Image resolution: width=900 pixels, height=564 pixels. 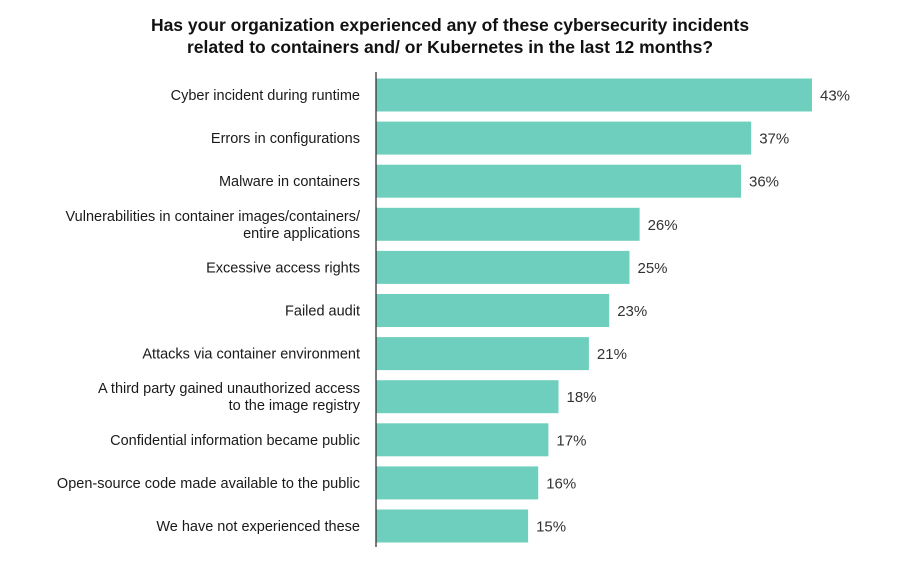 What do you see at coordinates (663, 225) in the screenshot?
I see `value-label-3: 26%` at bounding box center [663, 225].